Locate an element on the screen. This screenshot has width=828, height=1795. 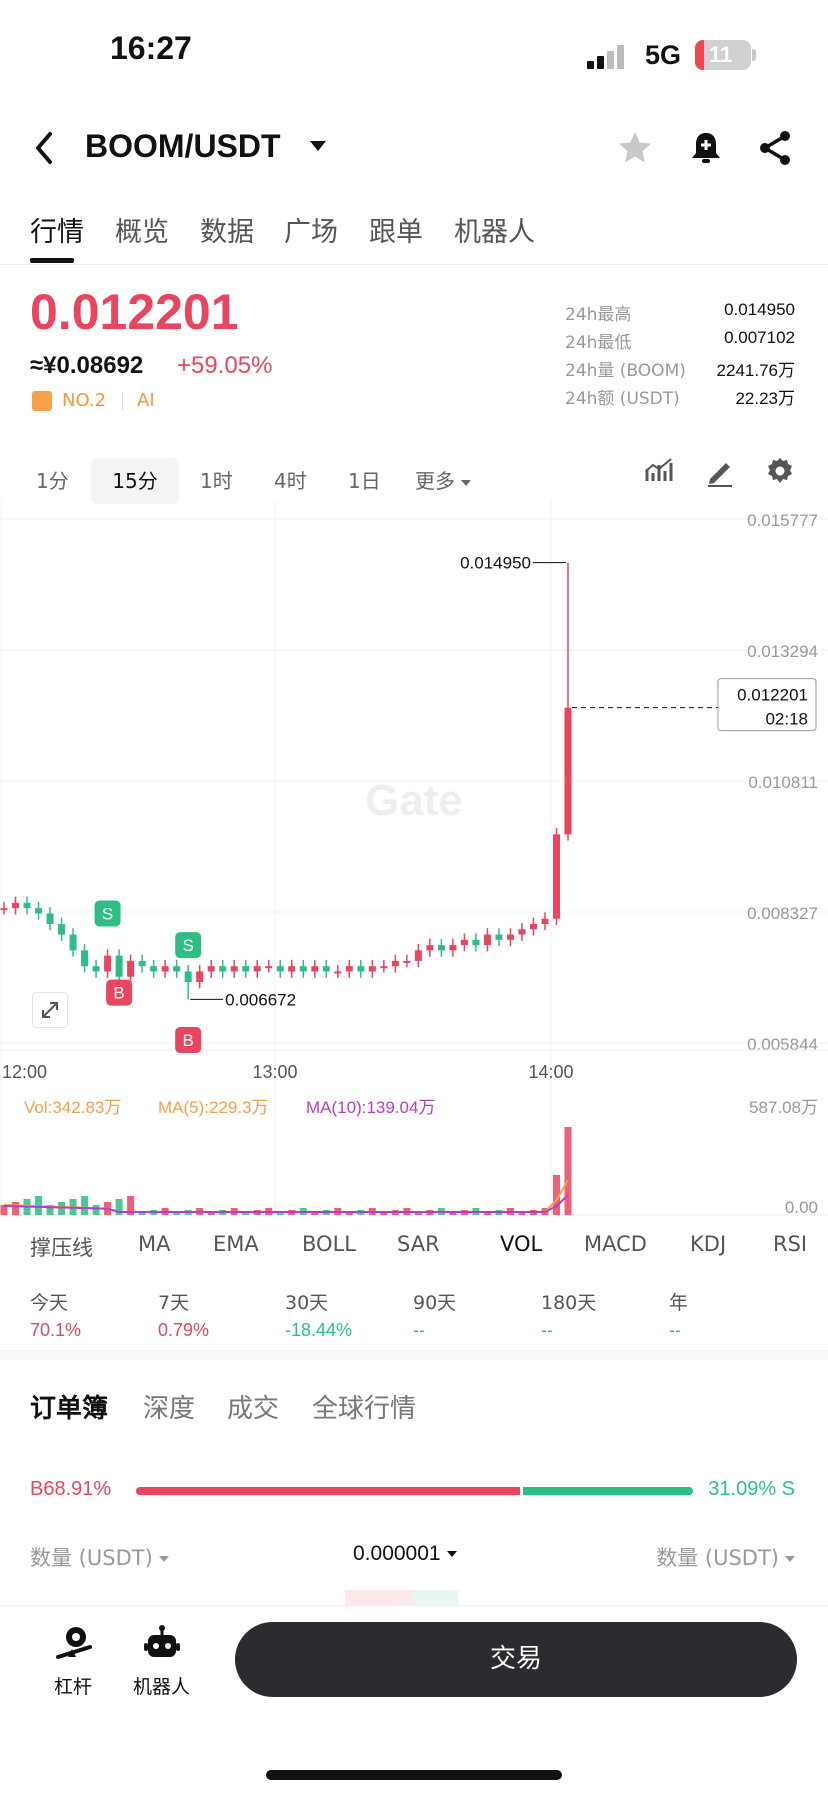
perf-value-180d: -- is located at coordinates (547, 1330).